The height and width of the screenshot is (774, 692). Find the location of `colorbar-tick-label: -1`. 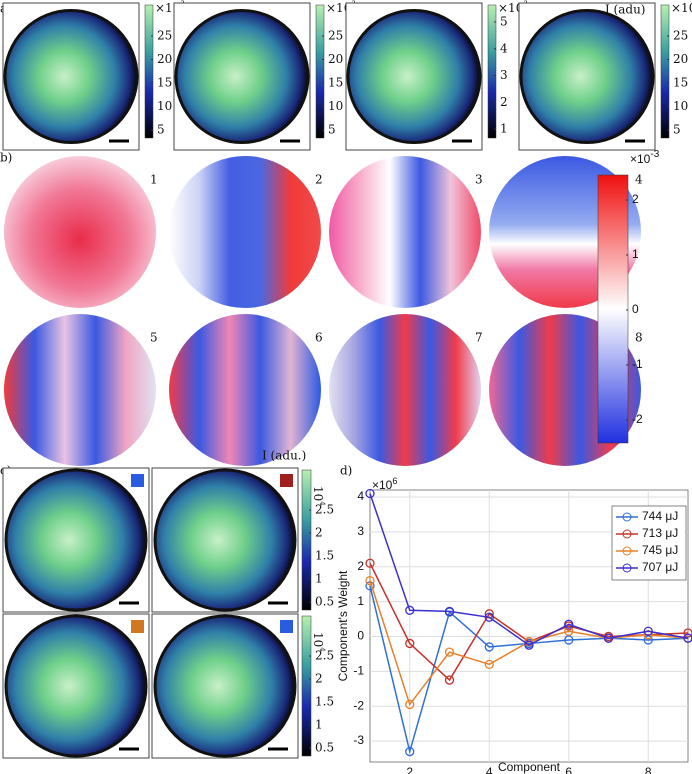

colorbar-tick-label: -1 is located at coordinates (637, 364).